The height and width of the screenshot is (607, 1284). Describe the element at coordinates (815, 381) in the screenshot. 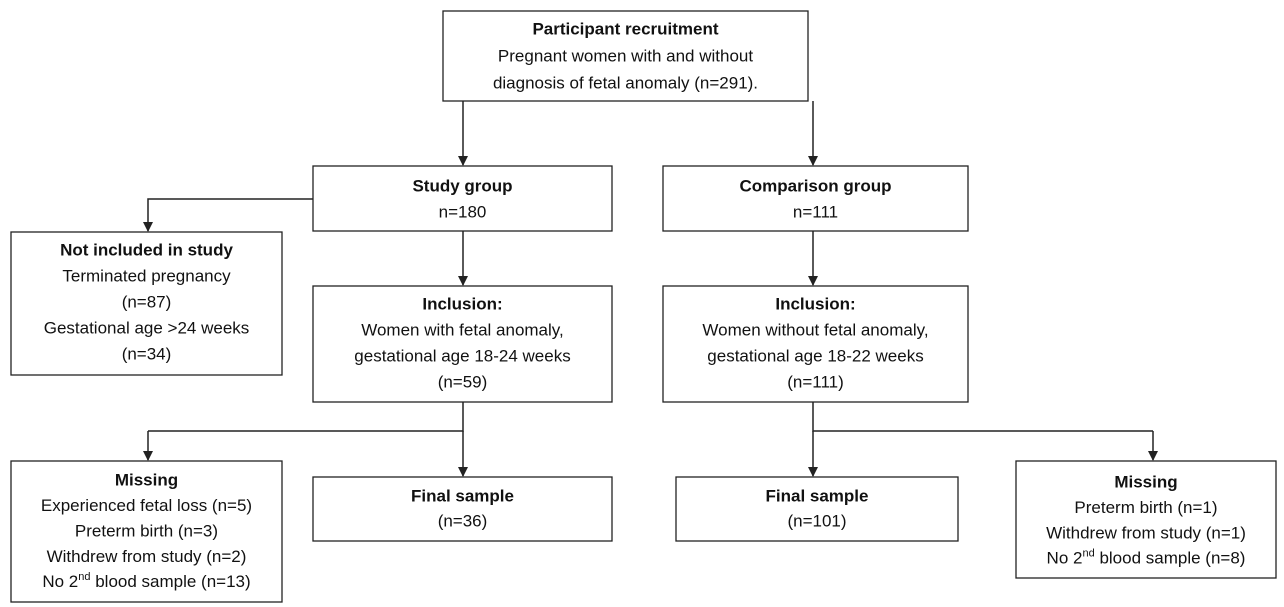

I see `box-line: (n=111)` at that location.